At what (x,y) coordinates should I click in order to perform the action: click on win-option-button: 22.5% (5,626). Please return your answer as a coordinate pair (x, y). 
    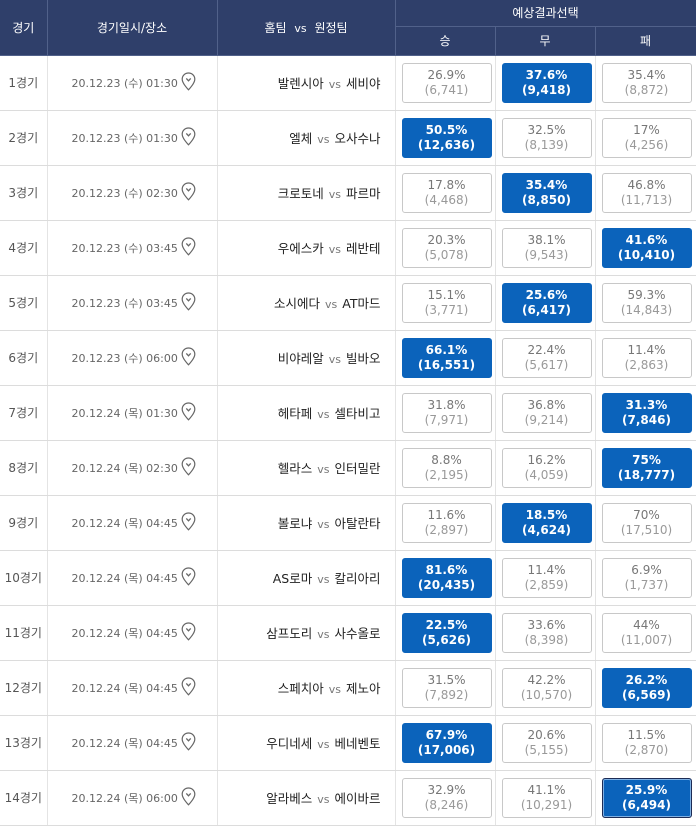
    Looking at the image, I should click on (446, 632).